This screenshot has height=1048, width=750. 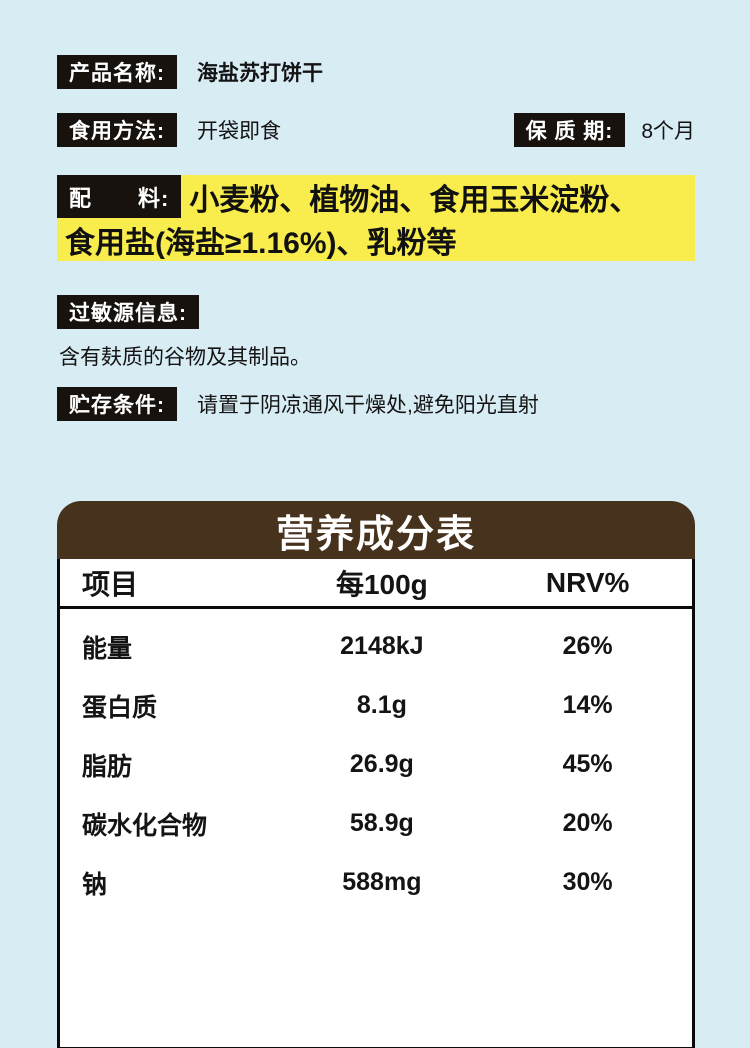 What do you see at coordinates (376, 530) in the screenshot?
I see `nutrition-title: 营养成分表` at bounding box center [376, 530].